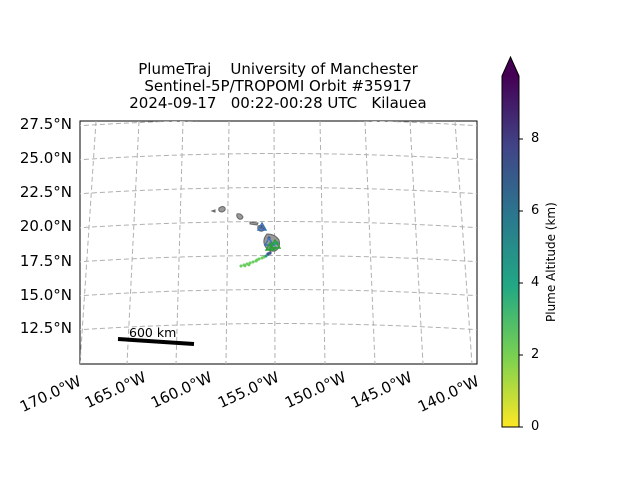 The image size is (640, 480). Describe the element at coordinates (213, 211) in the screenshot. I see `island-niihau` at that location.